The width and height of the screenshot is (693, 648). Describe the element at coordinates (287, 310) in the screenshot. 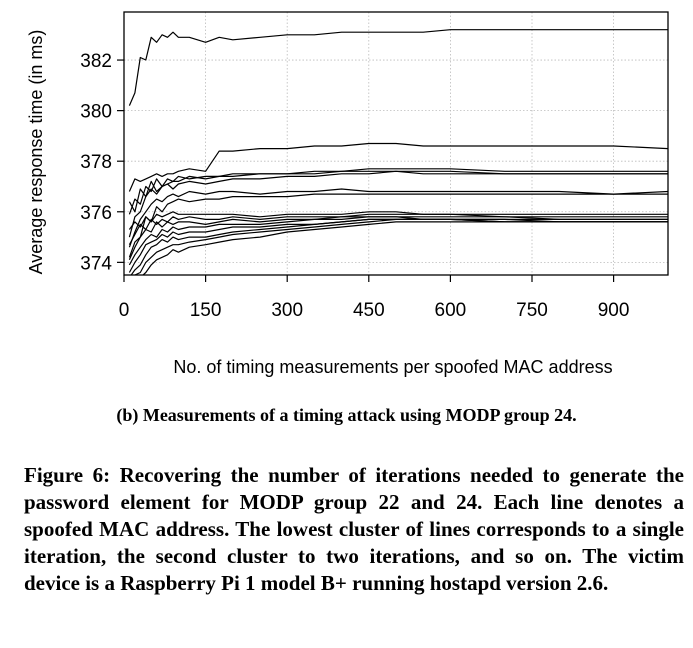

I see `x-tick-label: 300` at that location.